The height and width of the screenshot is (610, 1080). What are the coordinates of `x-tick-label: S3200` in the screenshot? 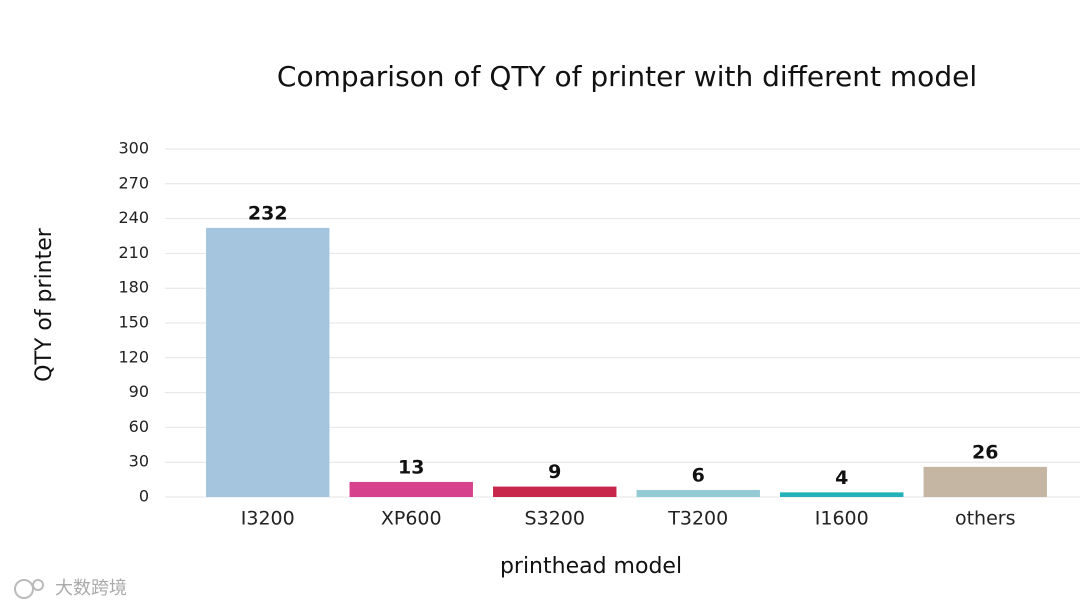 It's located at (555, 519).